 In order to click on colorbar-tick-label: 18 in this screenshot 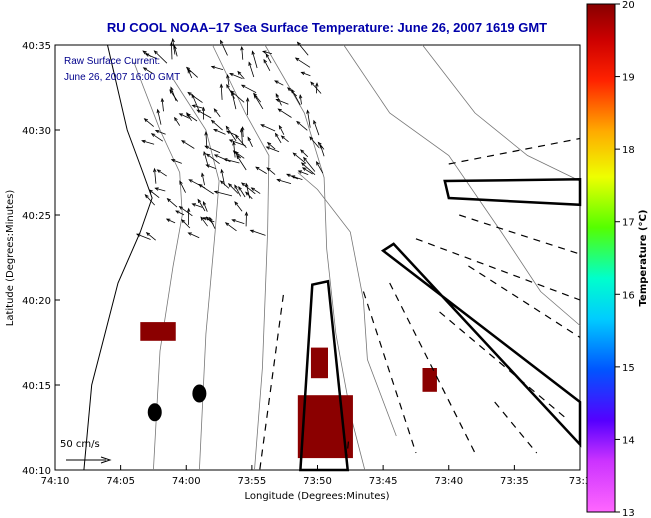, I will do `click(628, 150)`.